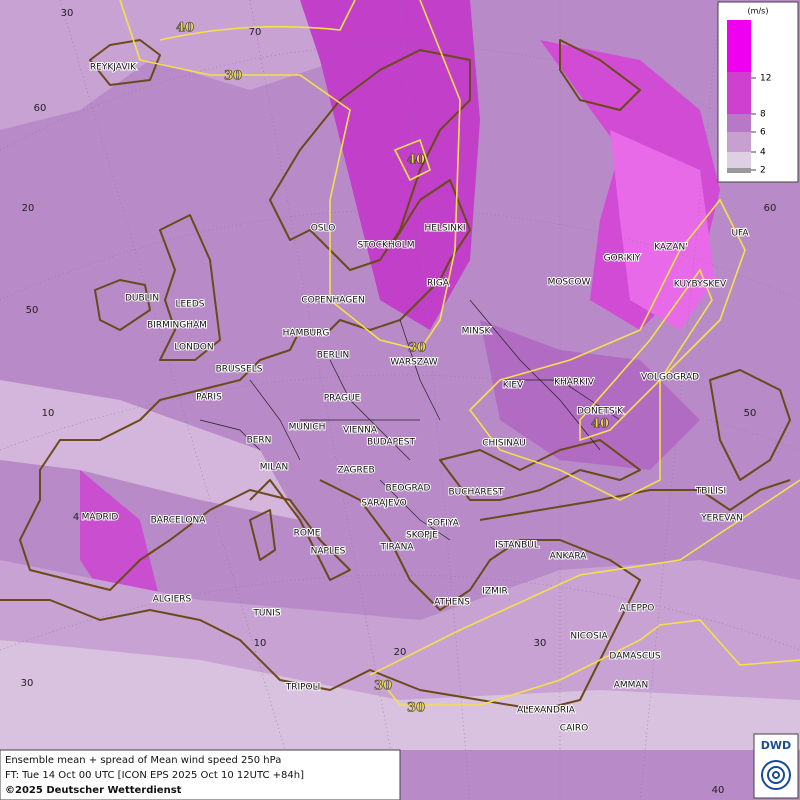  I want to click on legend-tick-label: 6, so click(763, 133).